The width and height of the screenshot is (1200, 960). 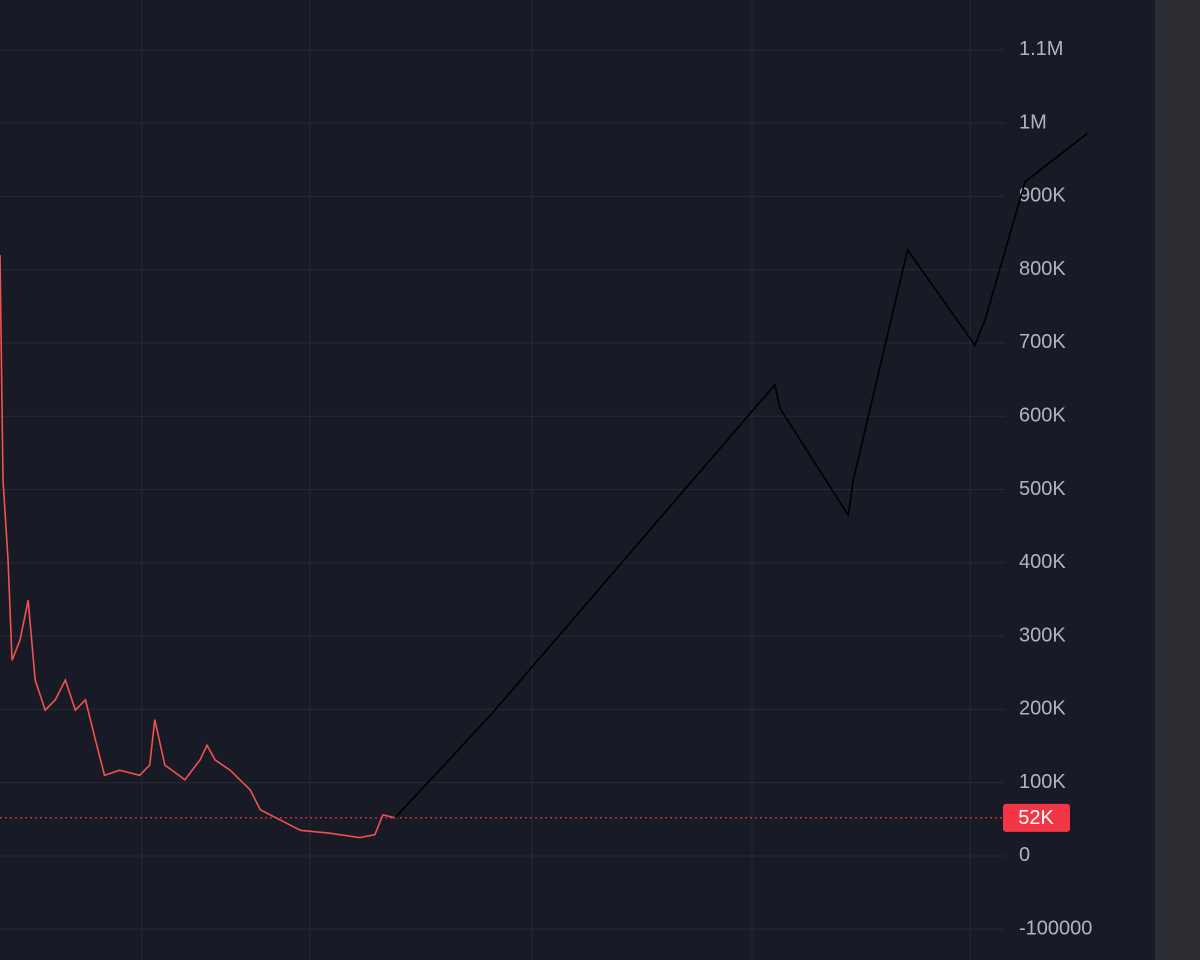 I want to click on price-label-box, so click(x=1036, y=817).